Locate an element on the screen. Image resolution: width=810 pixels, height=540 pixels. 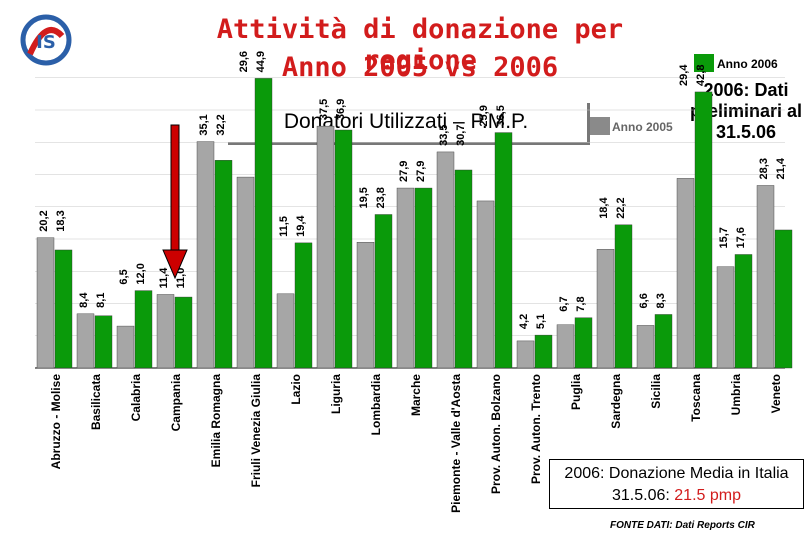
bar-2006-liguria is located at coordinates (343, 249).